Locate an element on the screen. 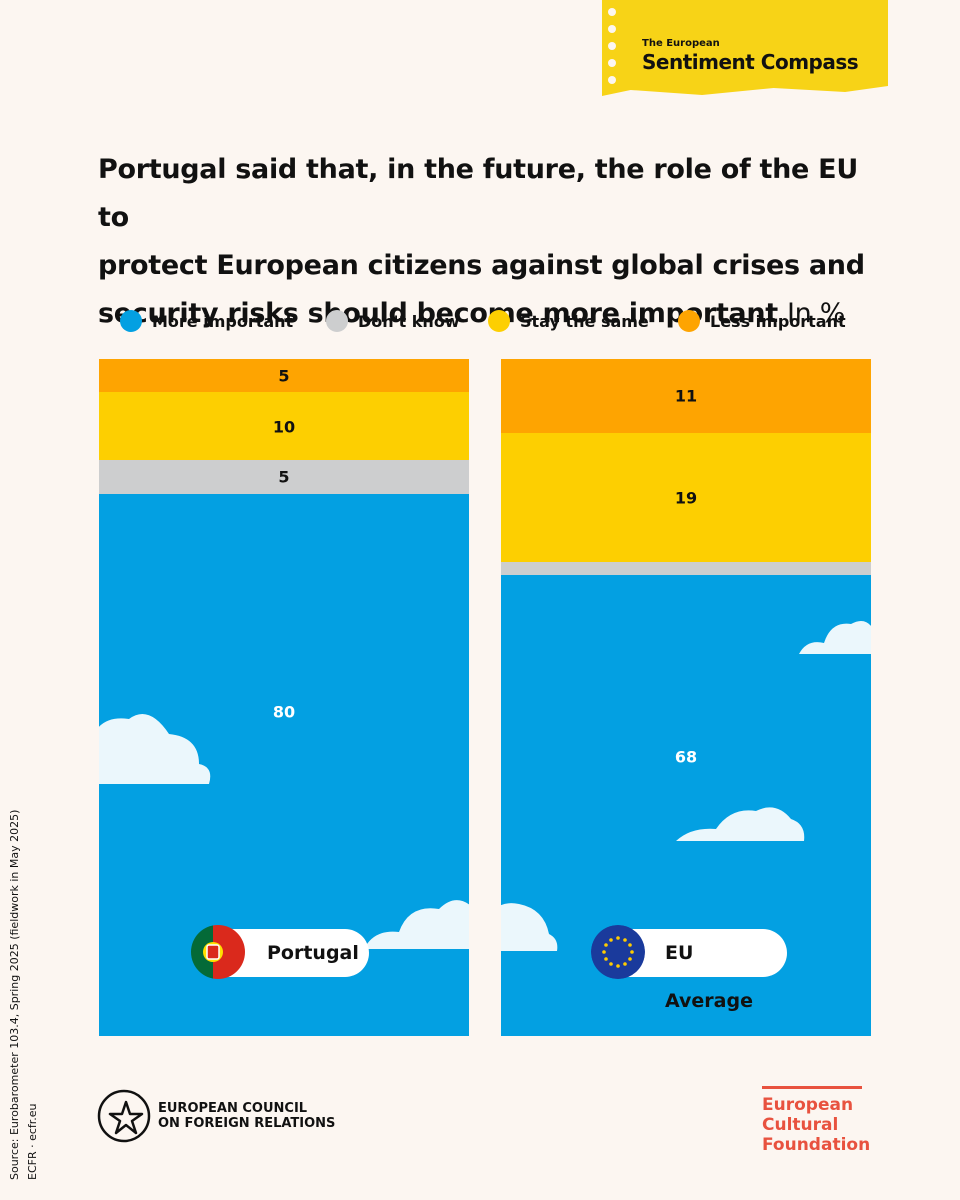 The width and height of the screenshot is (960, 1200). legend-label-less-important: Less important is located at coordinates (778, 321).